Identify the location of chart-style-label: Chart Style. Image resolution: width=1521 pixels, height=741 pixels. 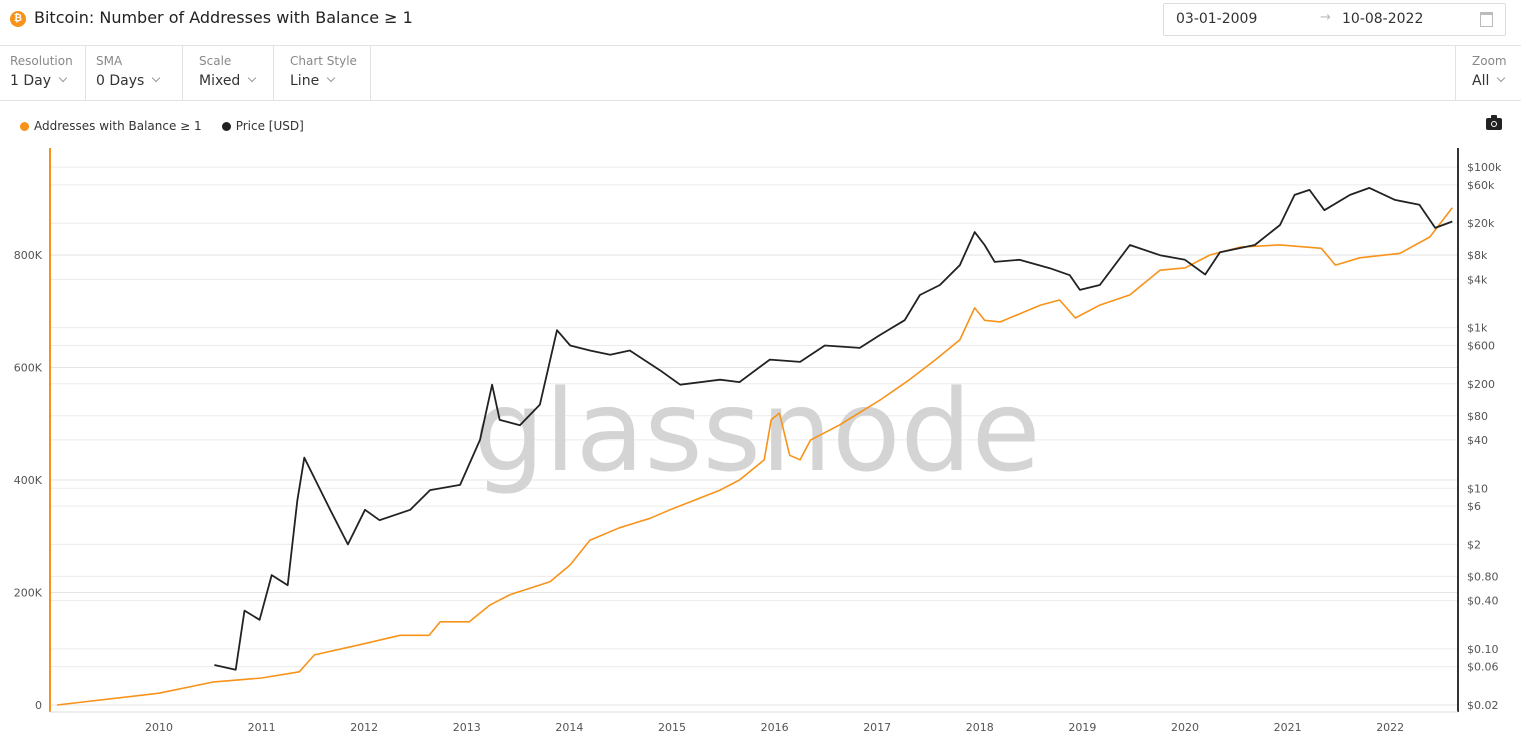
(323, 61).